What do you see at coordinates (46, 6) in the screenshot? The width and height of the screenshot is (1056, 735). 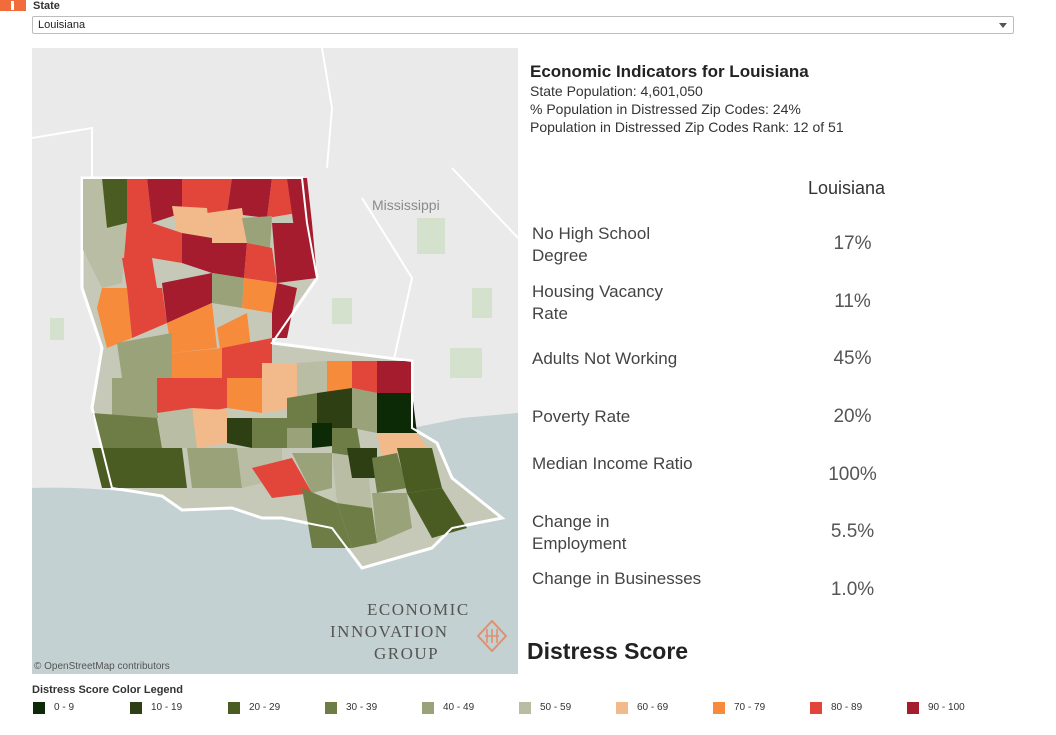 I see `state-filter-label: State` at bounding box center [46, 6].